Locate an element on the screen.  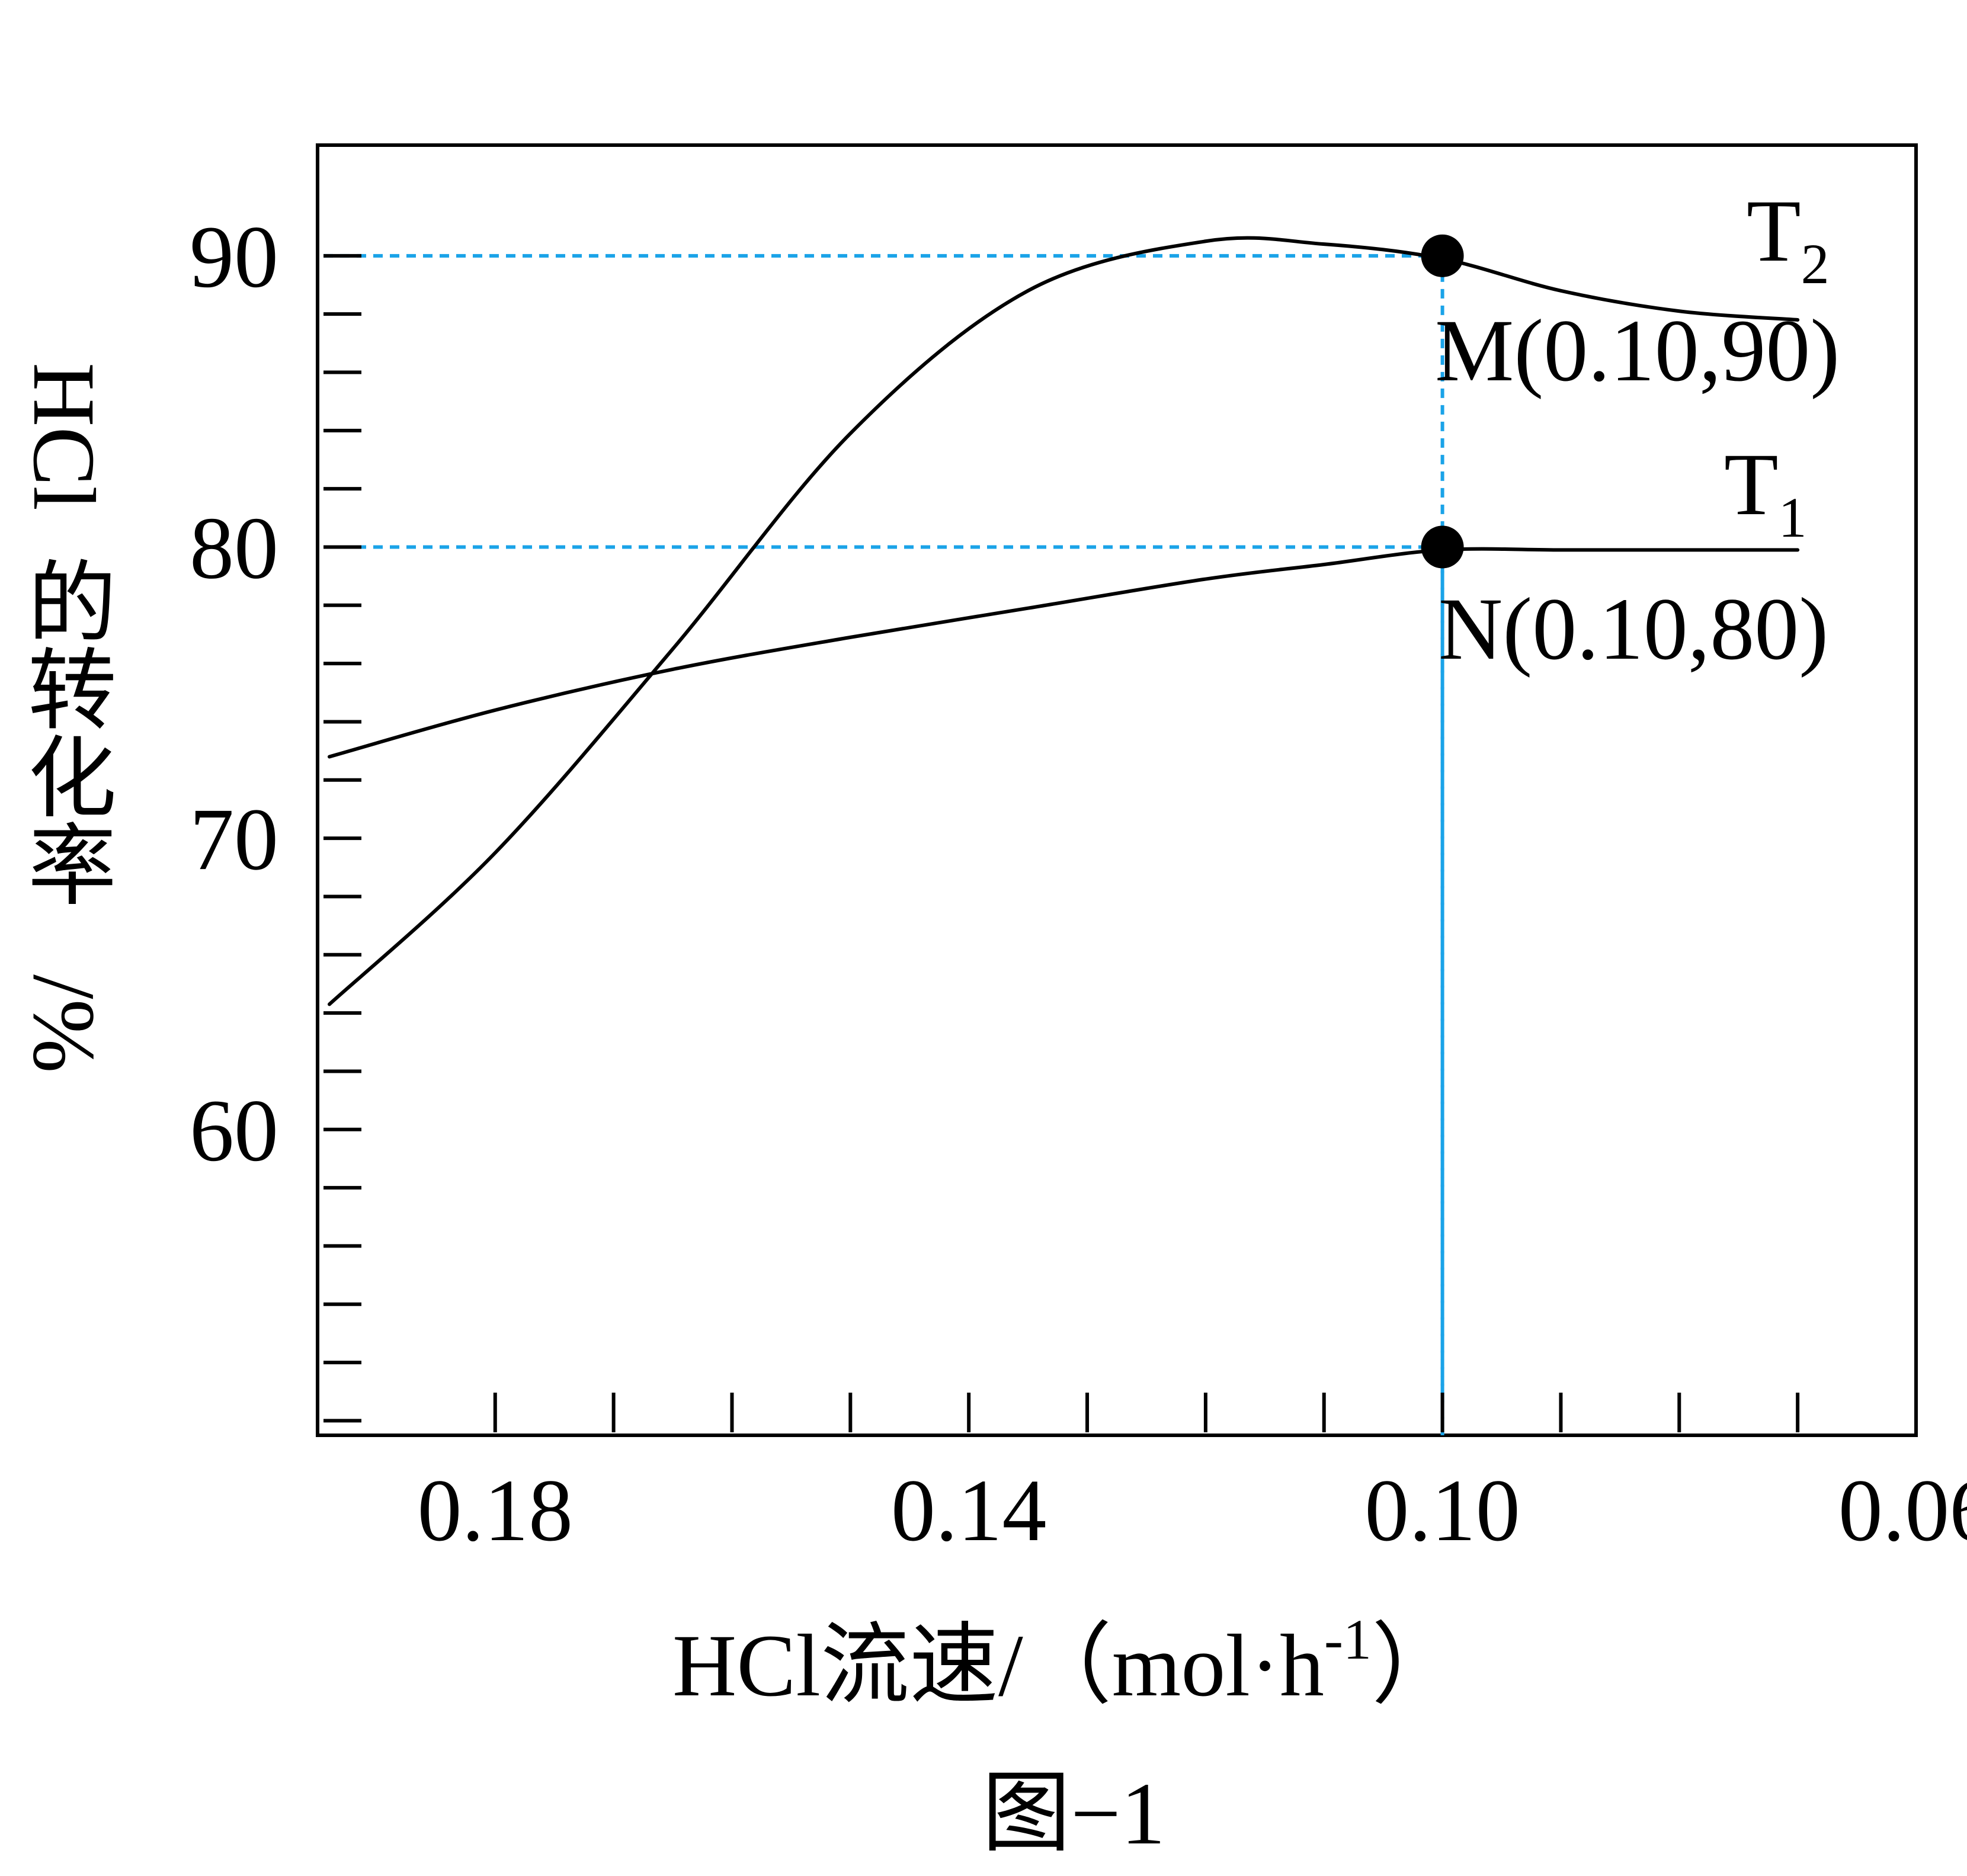
series-label-t1-sub: 1 is located at coordinates (1793, 517).